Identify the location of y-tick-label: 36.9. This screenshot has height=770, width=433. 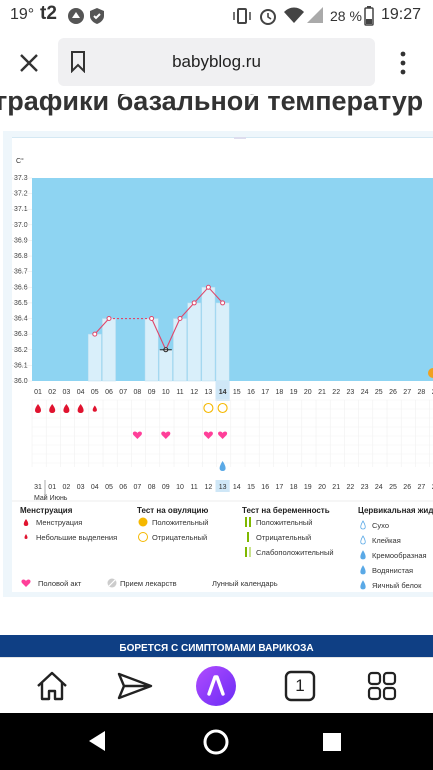
(21, 240).